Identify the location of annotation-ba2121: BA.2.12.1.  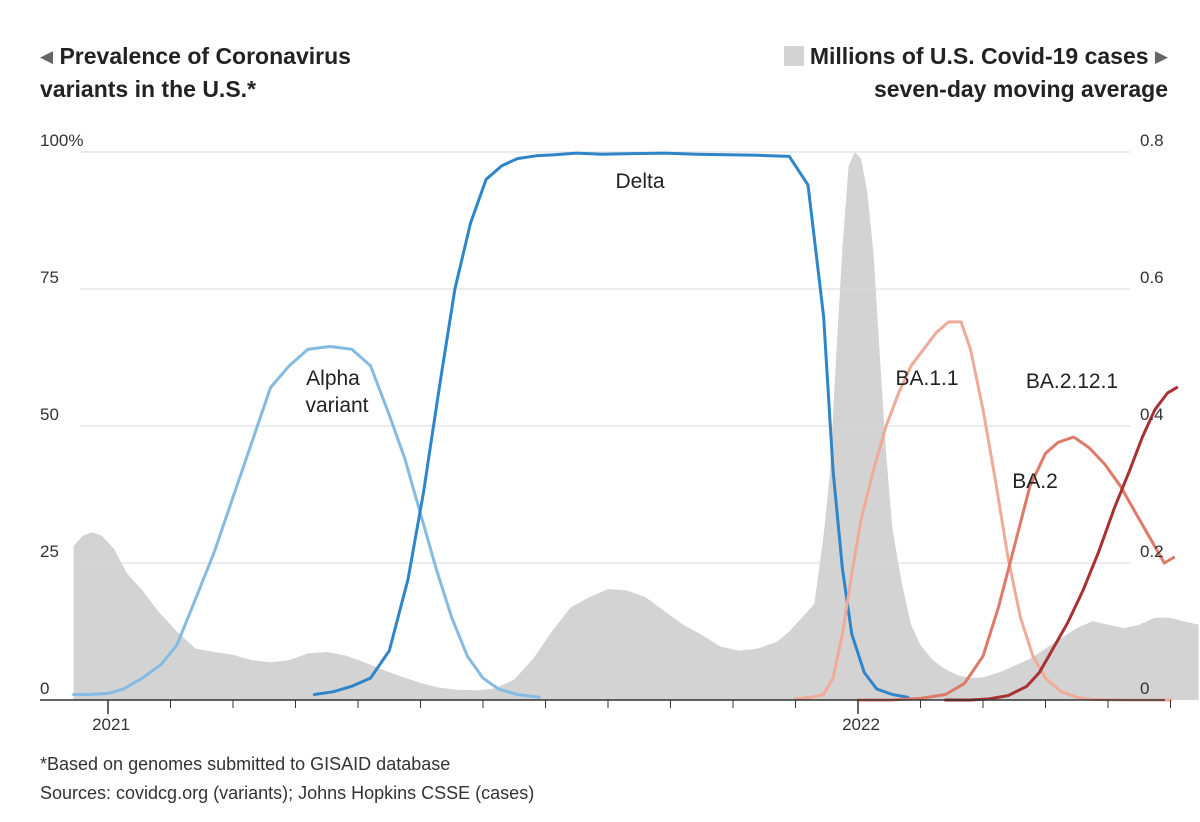
(1072, 381).